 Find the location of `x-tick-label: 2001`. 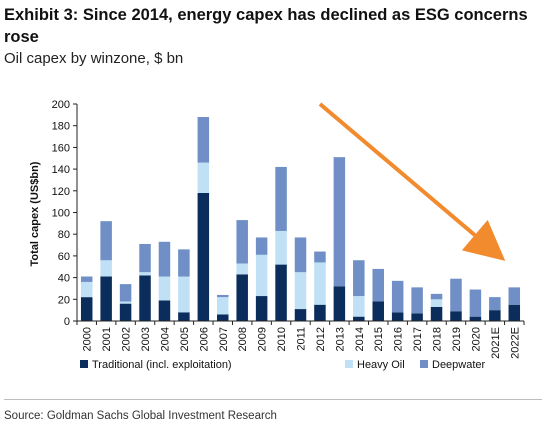

x-tick-label: 2001 is located at coordinates (107, 339).